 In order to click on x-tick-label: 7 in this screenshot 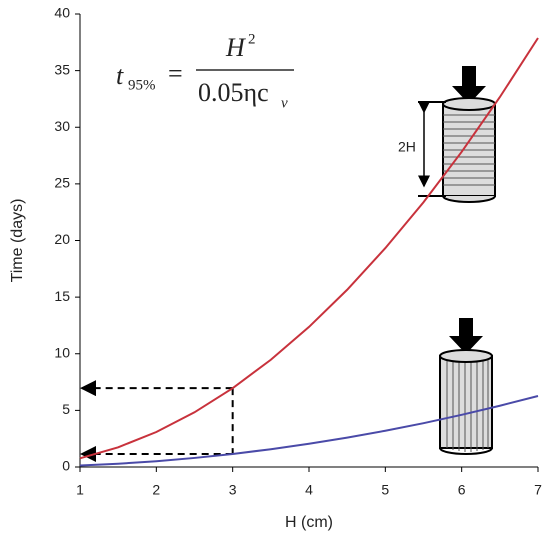, I will do `click(538, 490)`.